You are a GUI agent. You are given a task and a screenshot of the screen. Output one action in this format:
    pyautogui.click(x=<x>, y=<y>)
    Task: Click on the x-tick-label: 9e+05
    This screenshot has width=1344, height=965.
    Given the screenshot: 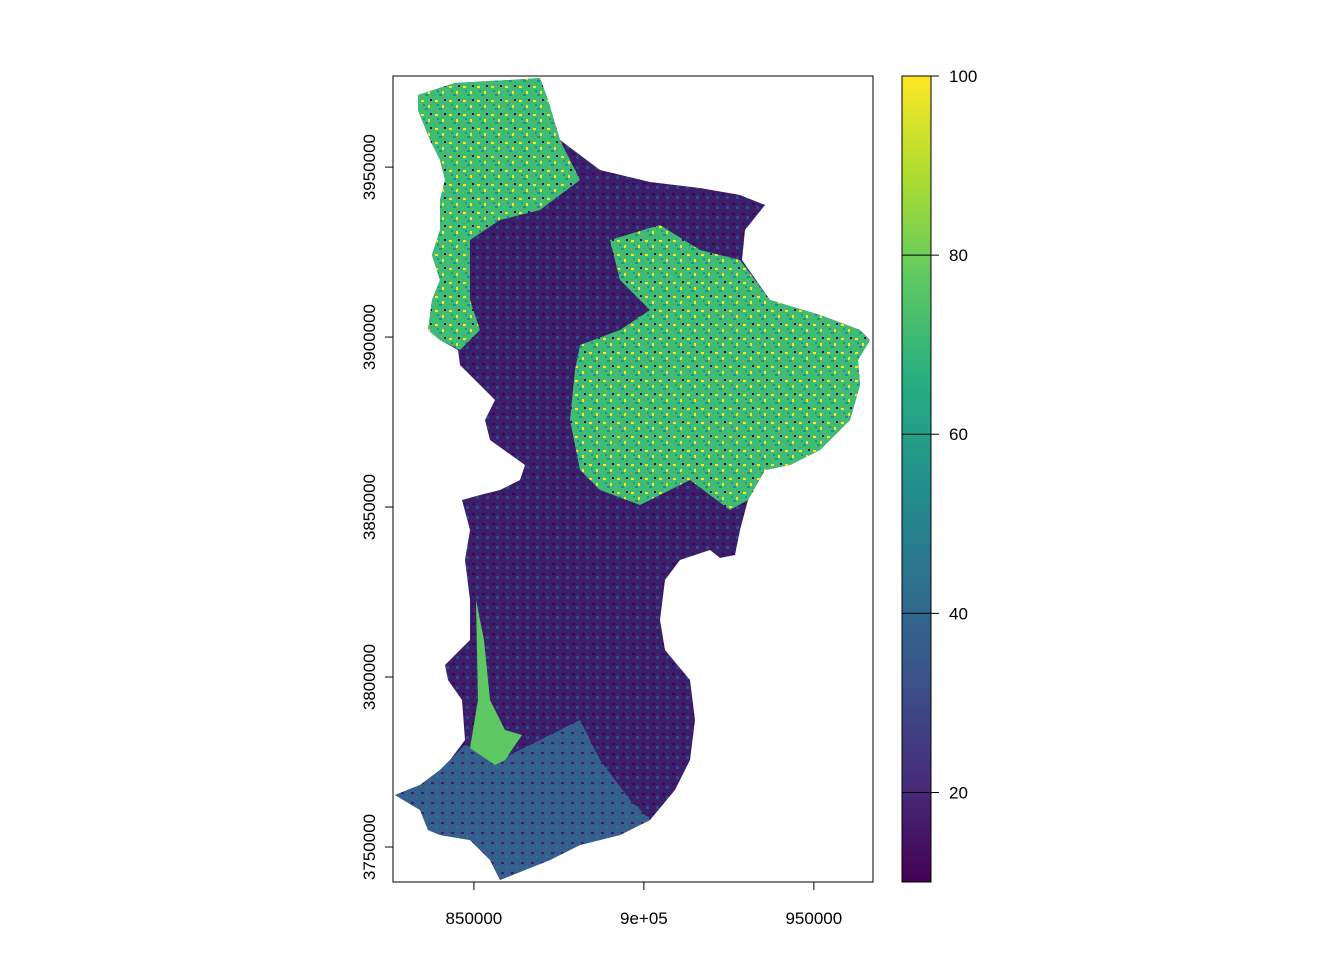 What is the action you would take?
    pyautogui.click(x=644, y=918)
    